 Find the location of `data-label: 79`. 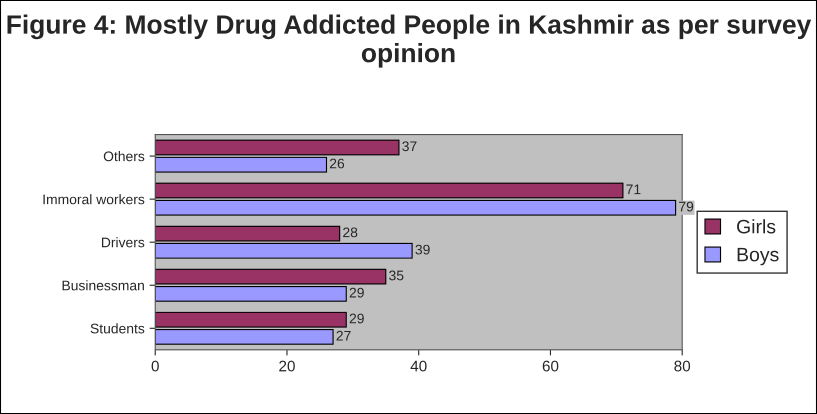

data-label: 79 is located at coordinates (686, 207).